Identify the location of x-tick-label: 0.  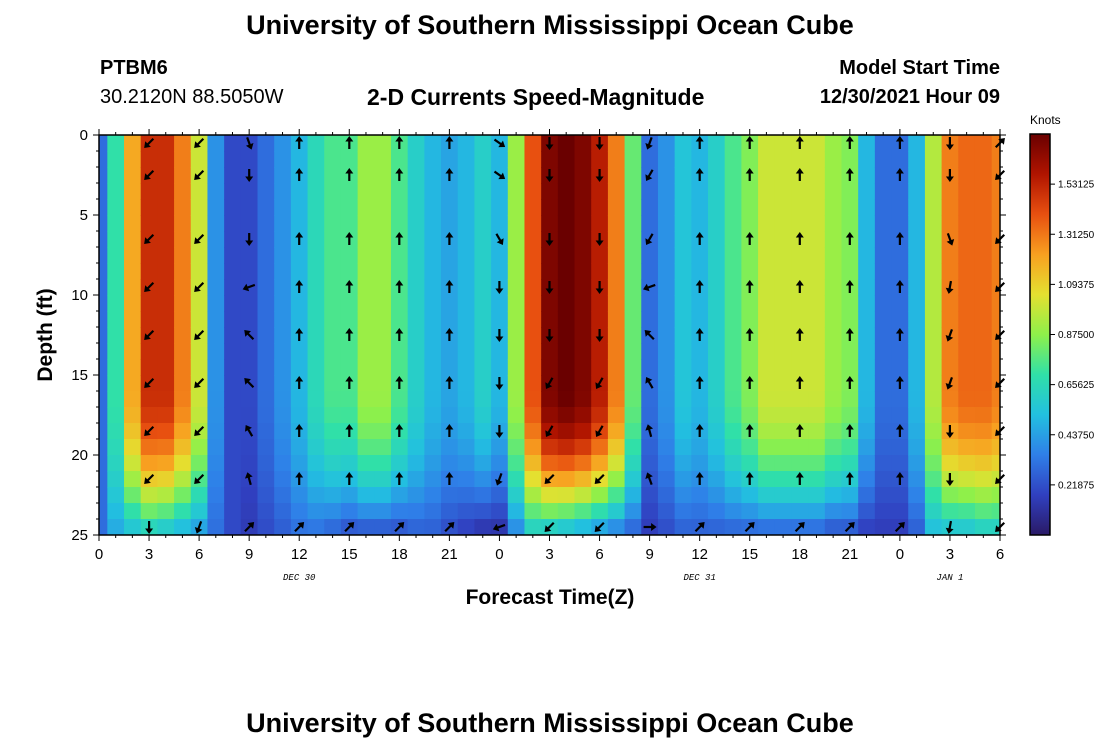
(499, 554).